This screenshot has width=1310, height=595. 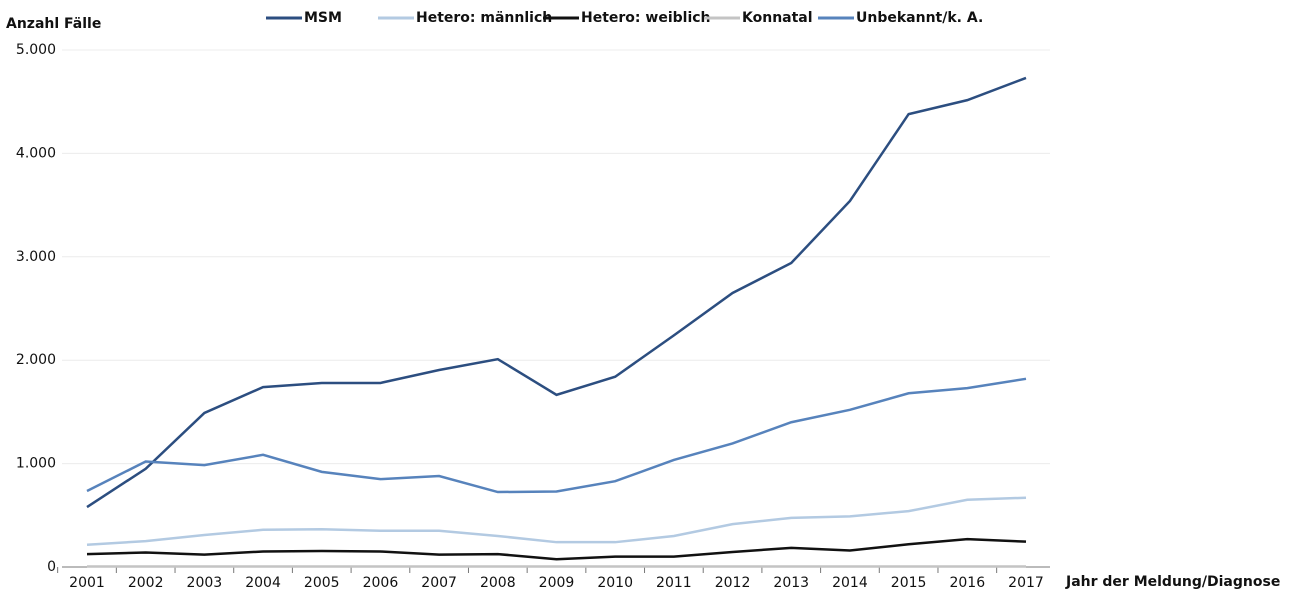 I want to click on legend-label: Unbekannt/k. A., so click(x=919, y=18).